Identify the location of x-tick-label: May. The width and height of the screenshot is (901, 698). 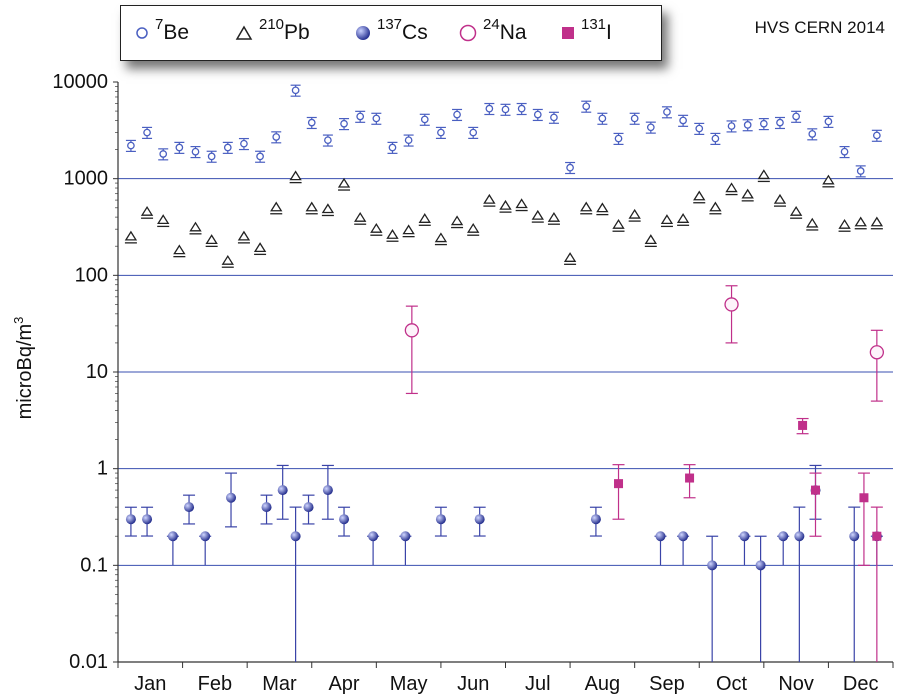
(409, 684).